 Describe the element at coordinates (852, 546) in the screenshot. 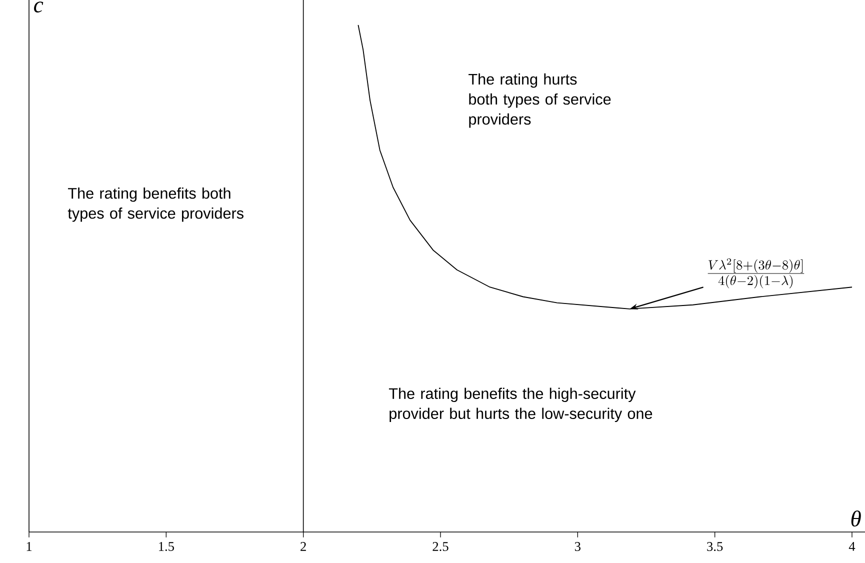

I see `x-tick-label: 4` at that location.